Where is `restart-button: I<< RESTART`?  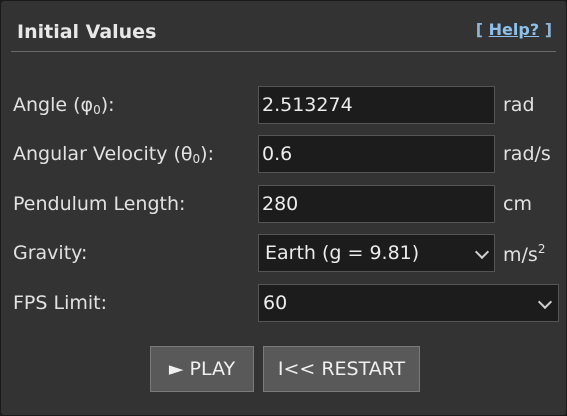 restart-button: I<< RESTART is located at coordinates (341, 369).